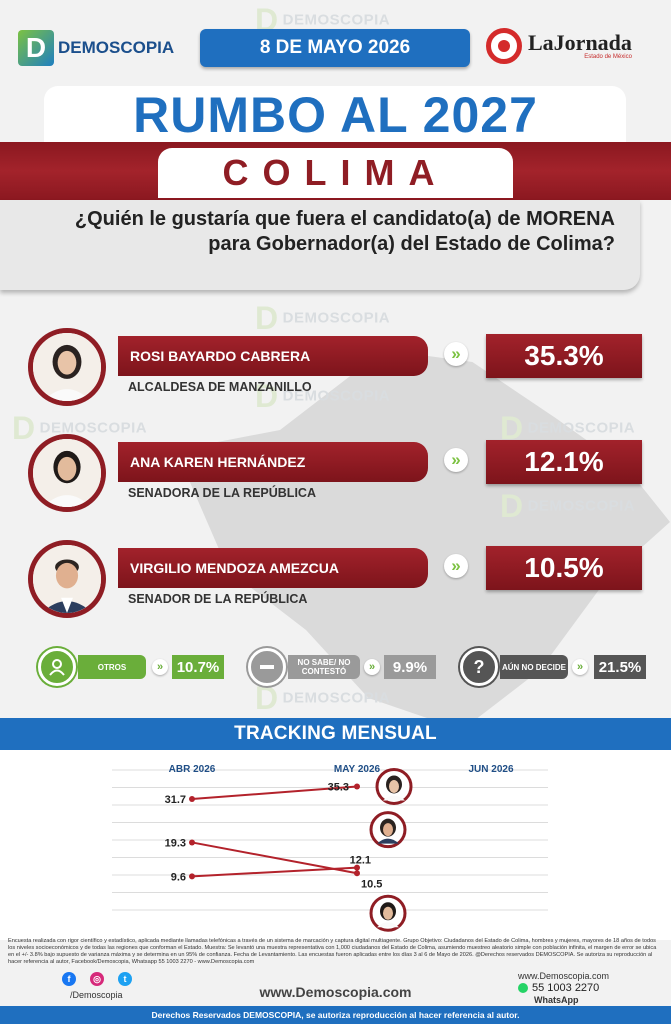 The image size is (671, 1024). Describe the element at coordinates (523, 988) in the screenshot. I see `whatsapp-icon` at that location.